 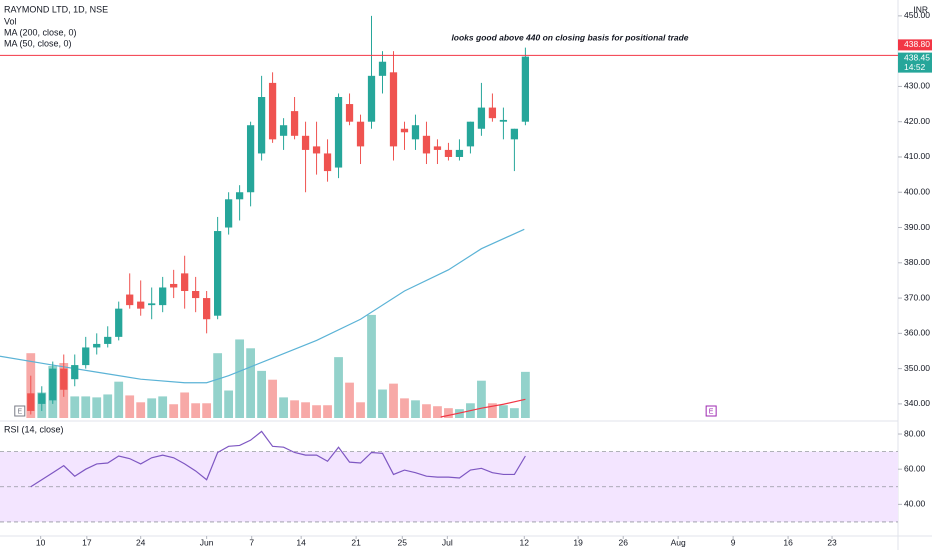 I want to click on indicator-label: MA (50, close, 0), so click(x=38, y=43).